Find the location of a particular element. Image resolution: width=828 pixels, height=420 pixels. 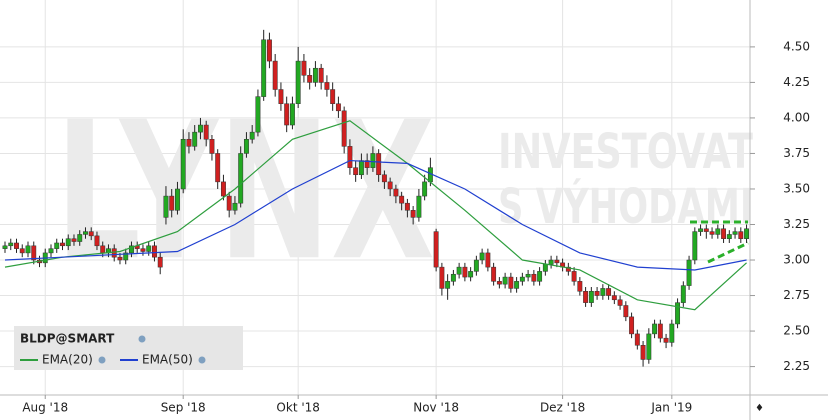

watermark-line: INVESTOVAT is located at coordinates (625, 152).